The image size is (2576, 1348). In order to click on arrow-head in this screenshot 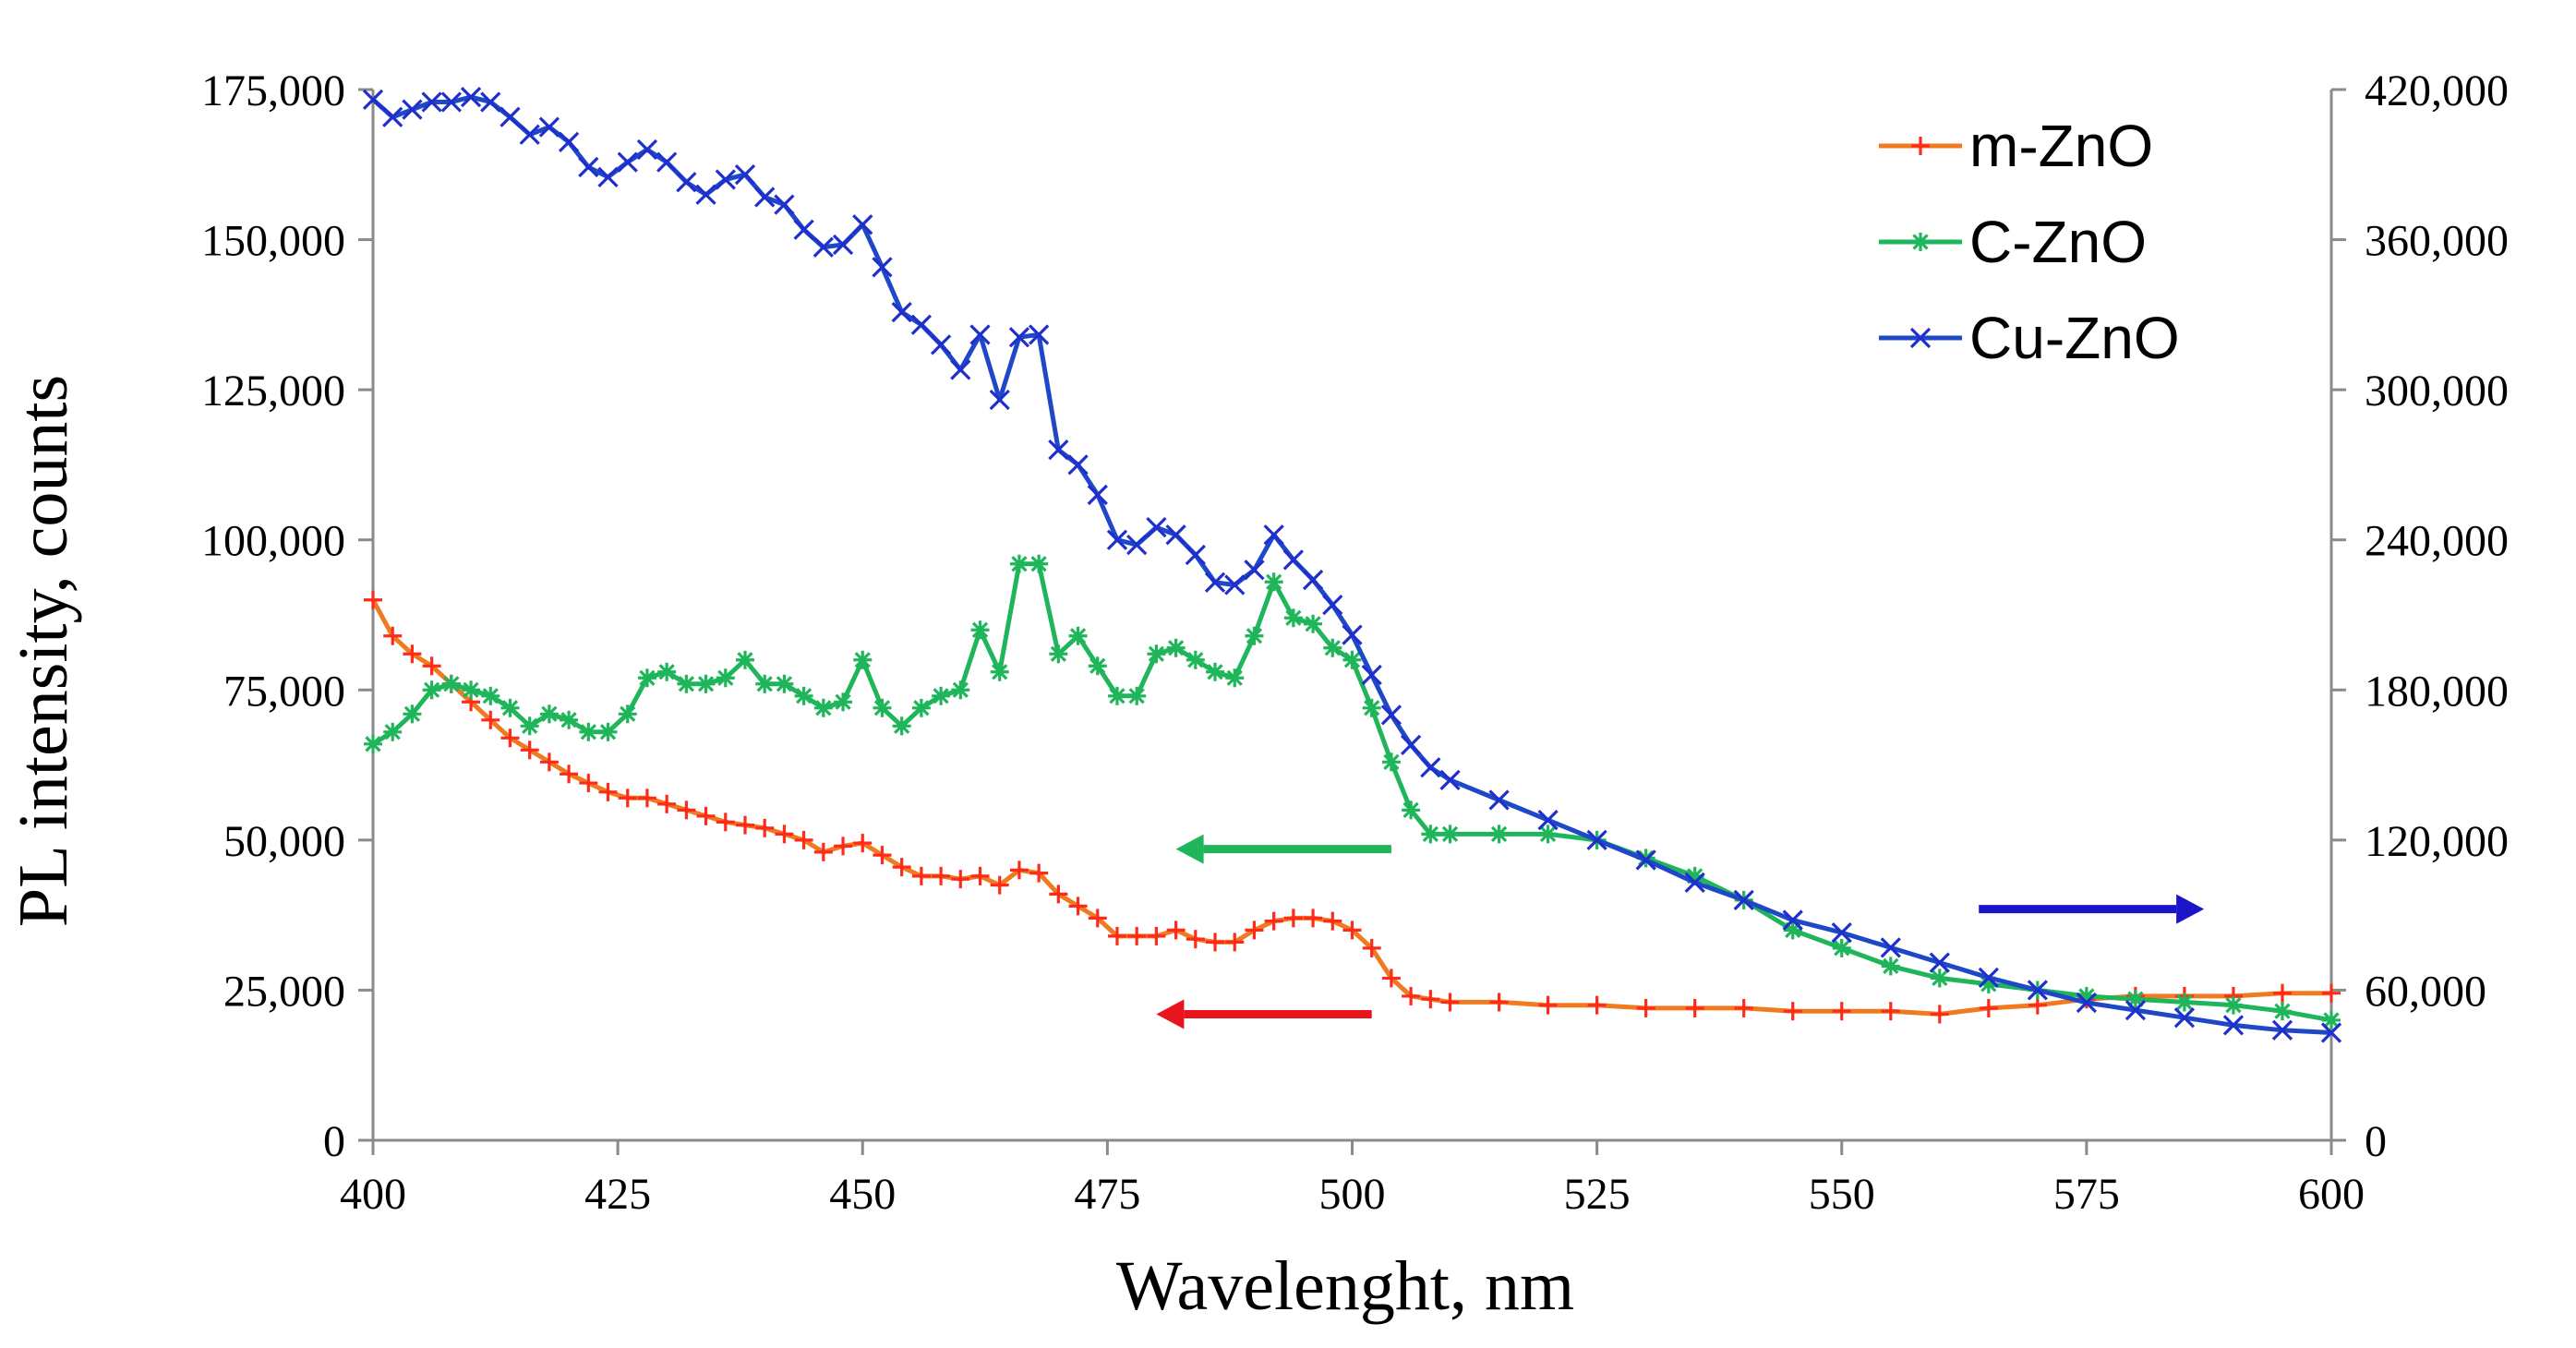, I will do `click(1189, 849)`.